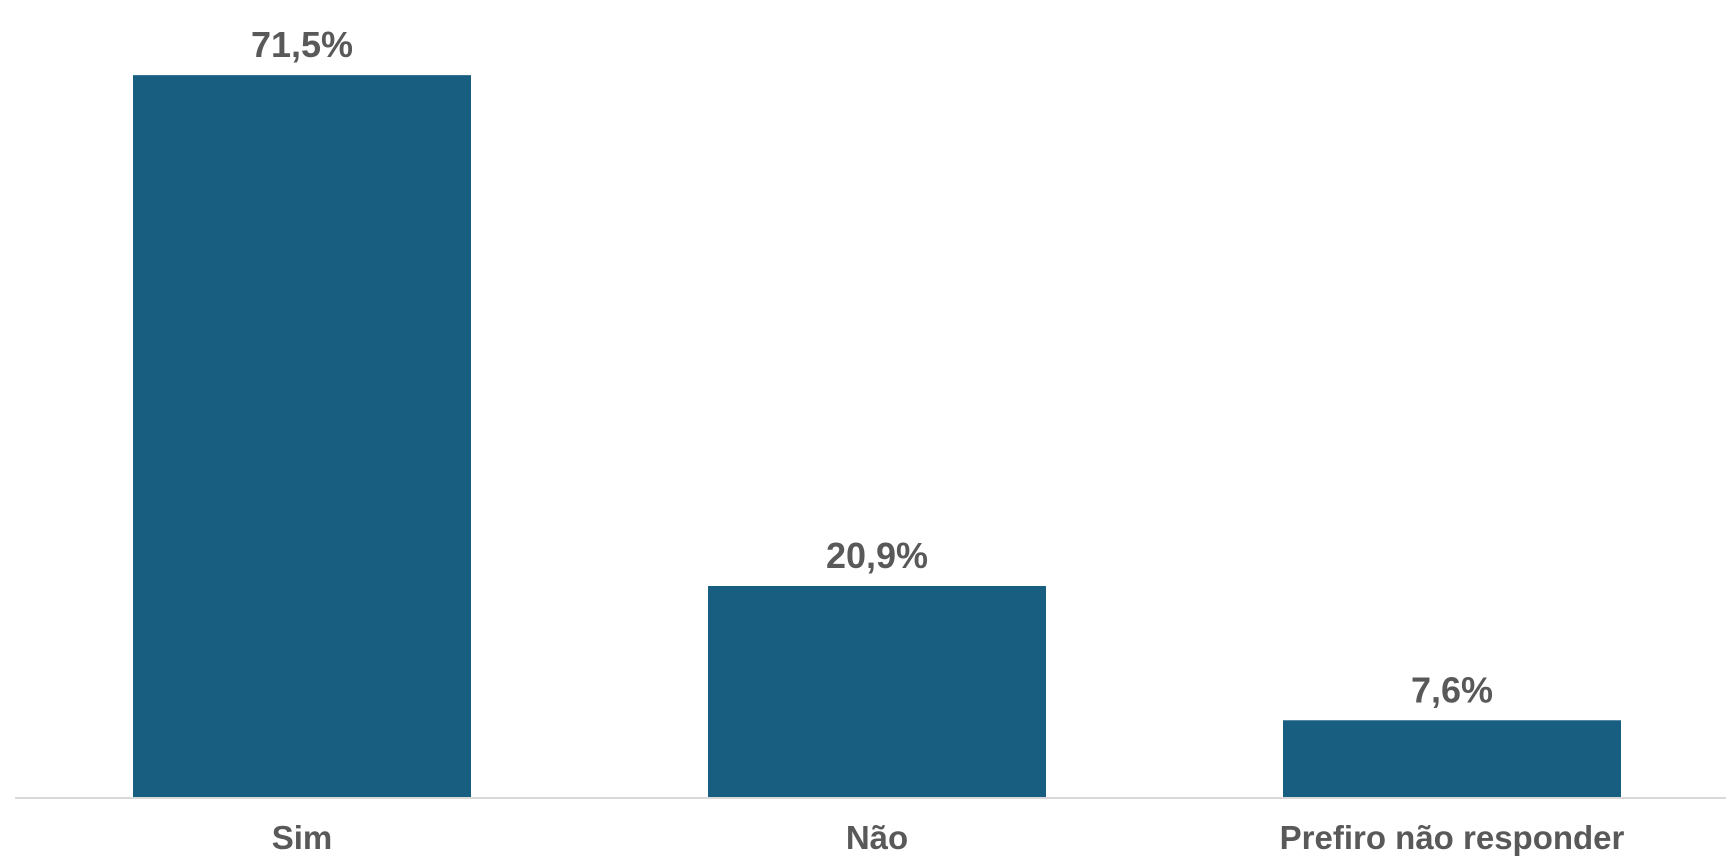 Image resolution: width=1726 pixels, height=857 pixels. What do you see at coordinates (1452, 837) in the screenshot?
I see `category-label-3: Prefiro não responder` at bounding box center [1452, 837].